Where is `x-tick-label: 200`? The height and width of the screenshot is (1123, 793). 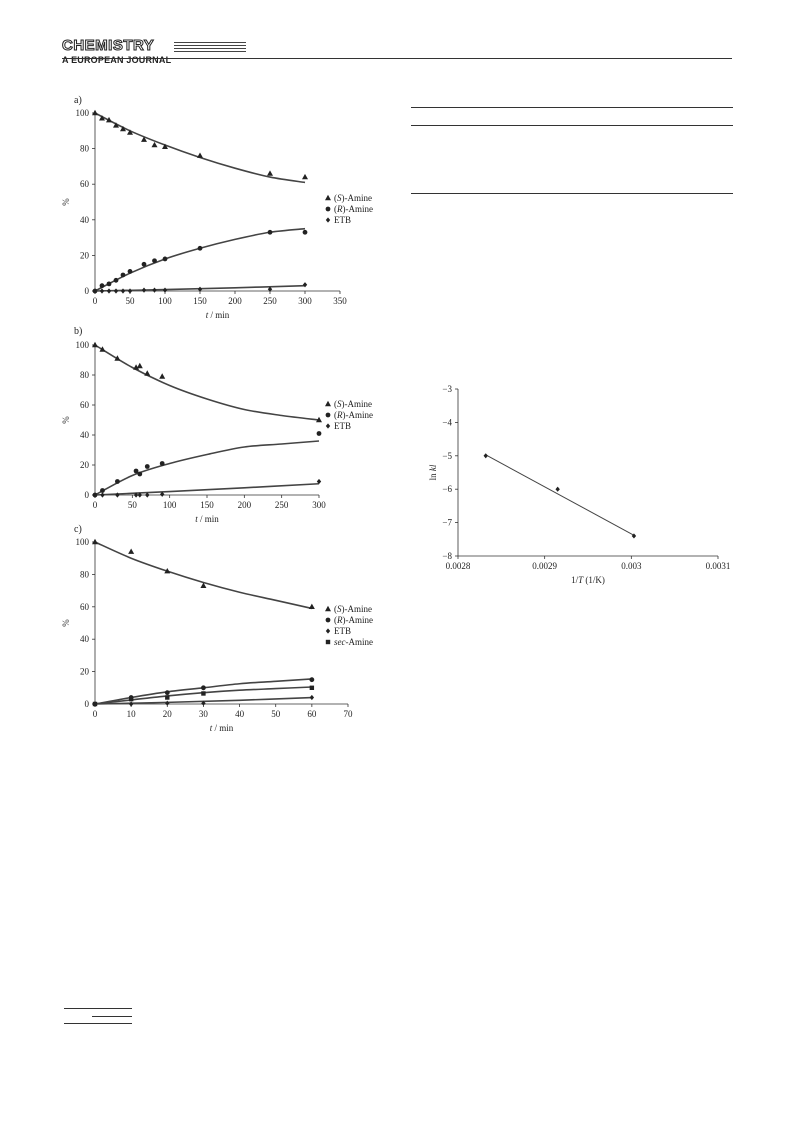
x-tick-label: 200 is located at coordinates (235, 301).